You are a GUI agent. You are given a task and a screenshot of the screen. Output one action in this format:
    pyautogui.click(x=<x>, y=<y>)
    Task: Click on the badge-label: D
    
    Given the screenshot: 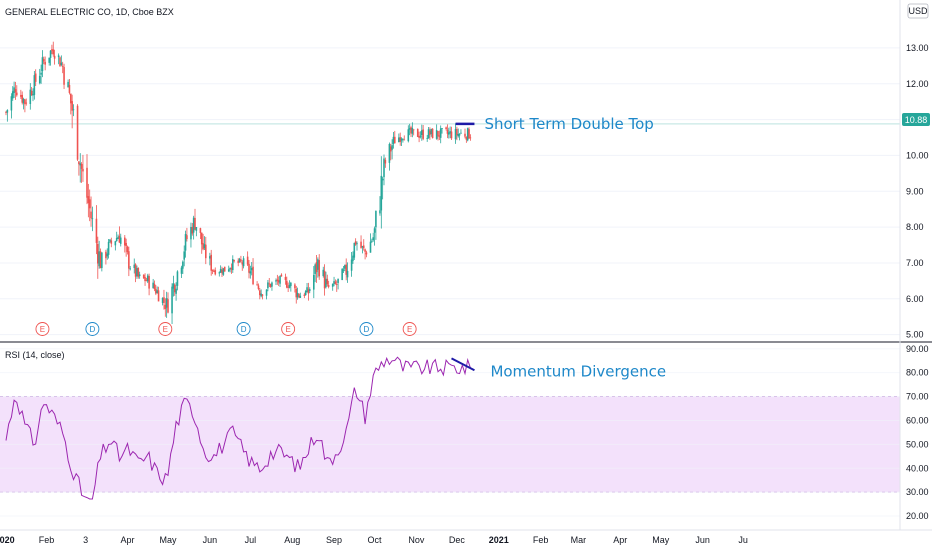 What is the action you would take?
    pyautogui.click(x=367, y=329)
    